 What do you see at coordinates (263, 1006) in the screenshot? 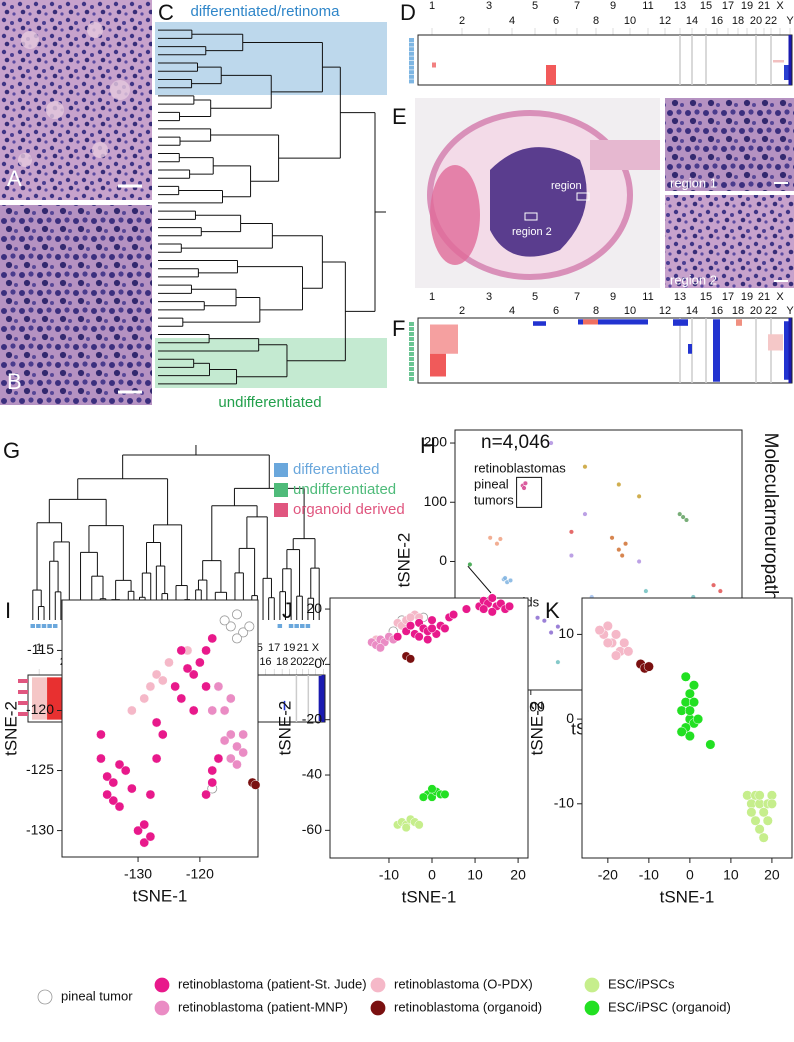
I see `legend-label: retinoblastoma (patient-MNP)` at bounding box center [263, 1006].